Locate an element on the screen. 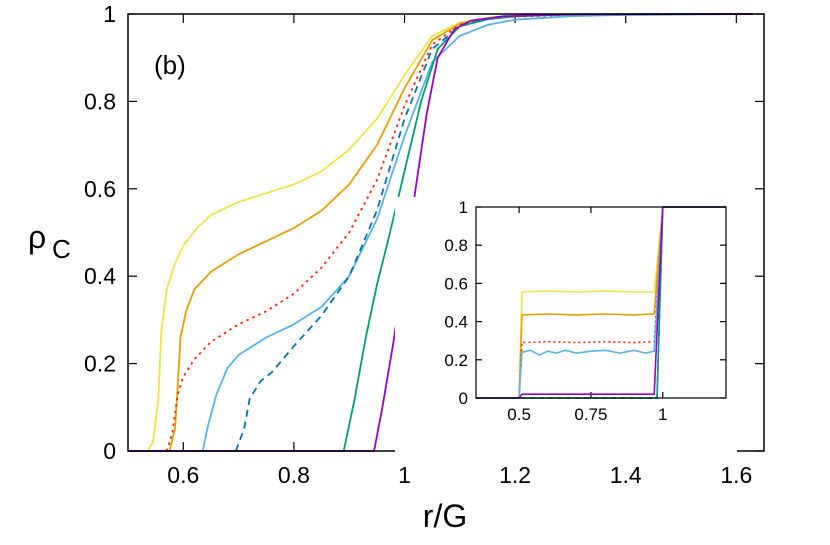  main-x-tick-label: 0.6 is located at coordinates (183, 475).